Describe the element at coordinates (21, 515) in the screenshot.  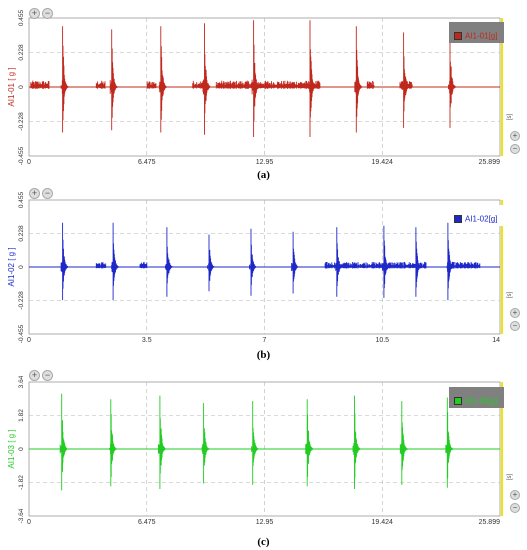
I see `y-tick-label: -3.64` at that location.